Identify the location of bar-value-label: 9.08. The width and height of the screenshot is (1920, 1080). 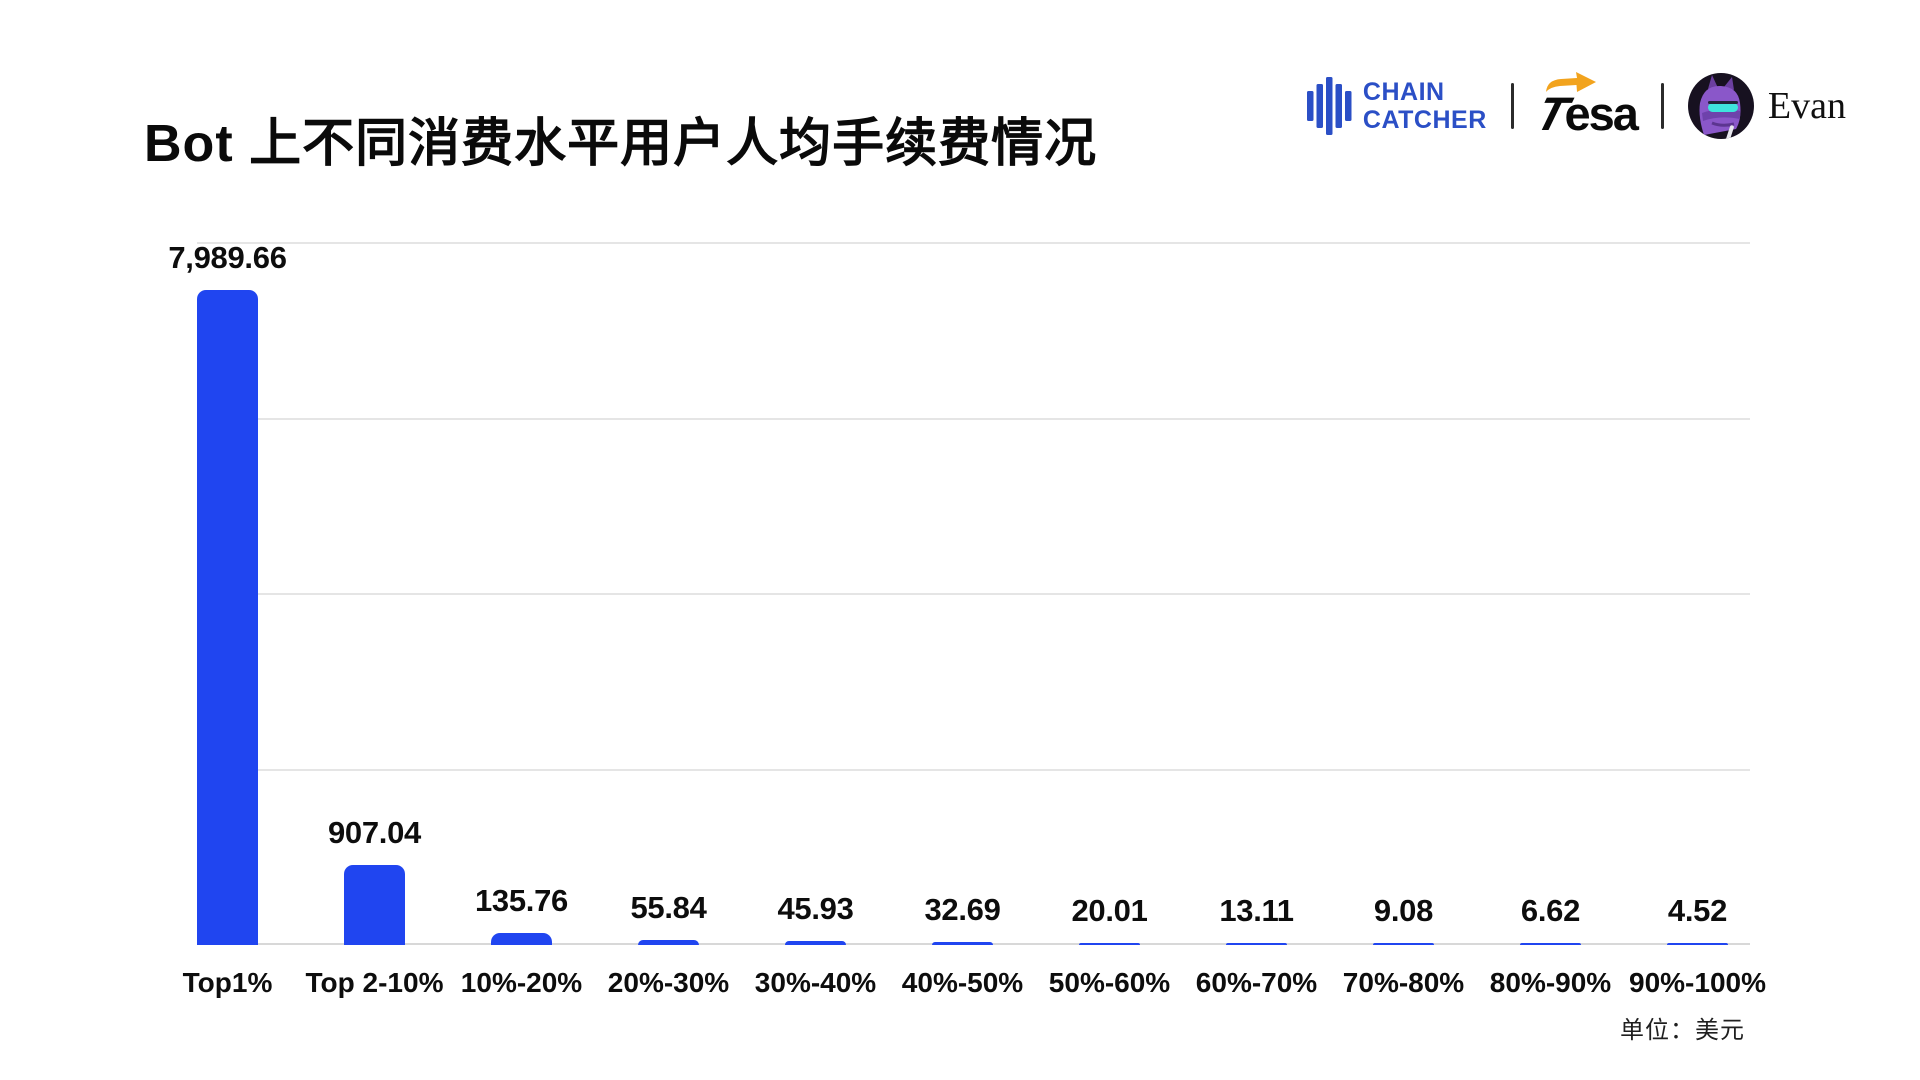
(1403, 910).